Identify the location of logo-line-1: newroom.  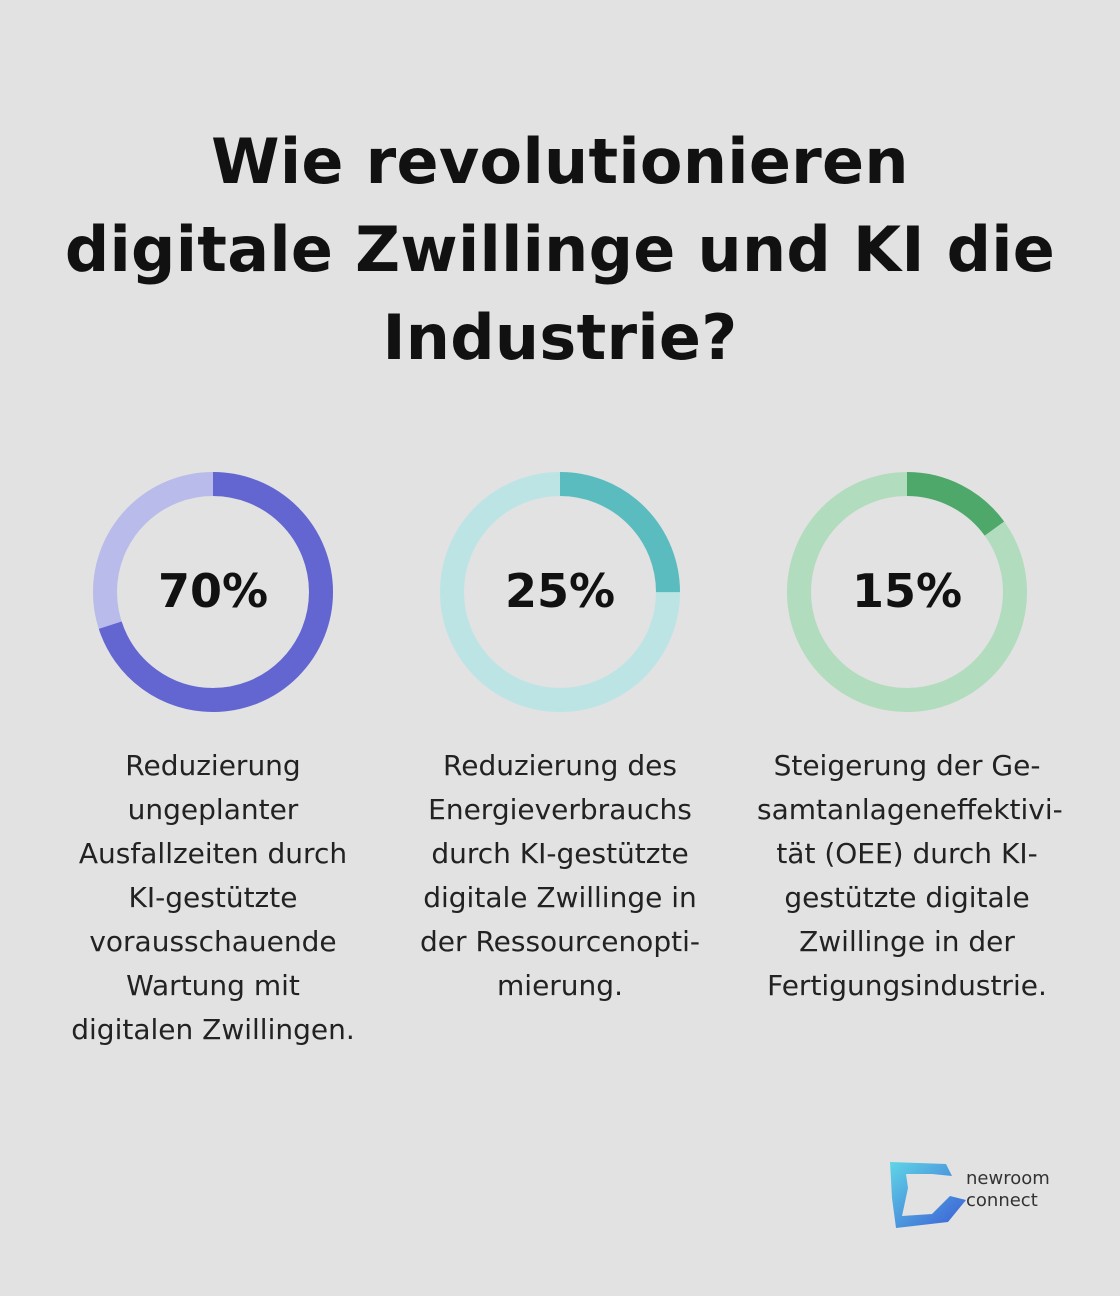
(1008, 1178).